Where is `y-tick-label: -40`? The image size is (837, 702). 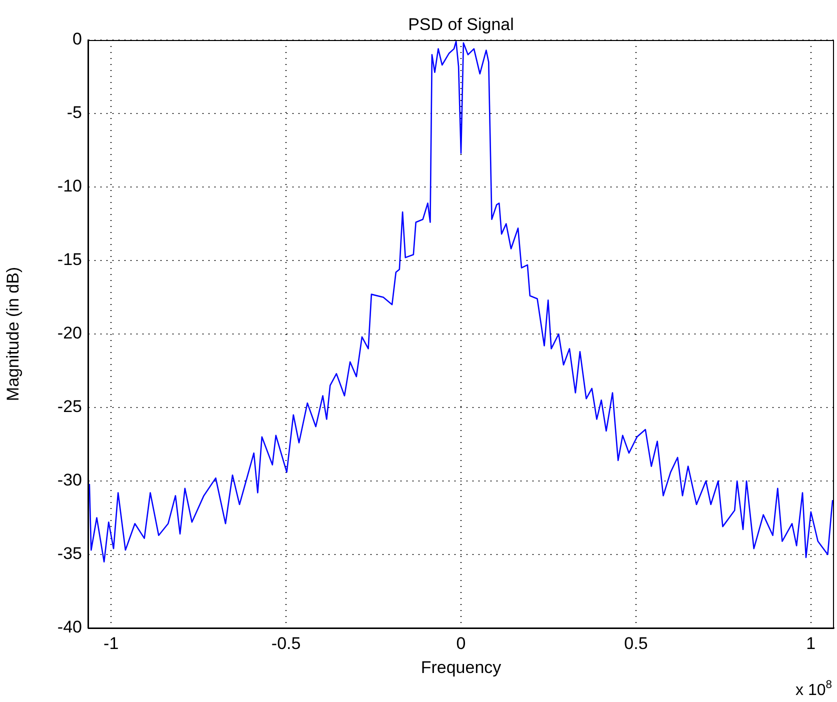 y-tick-label: -40 is located at coordinates (69, 627).